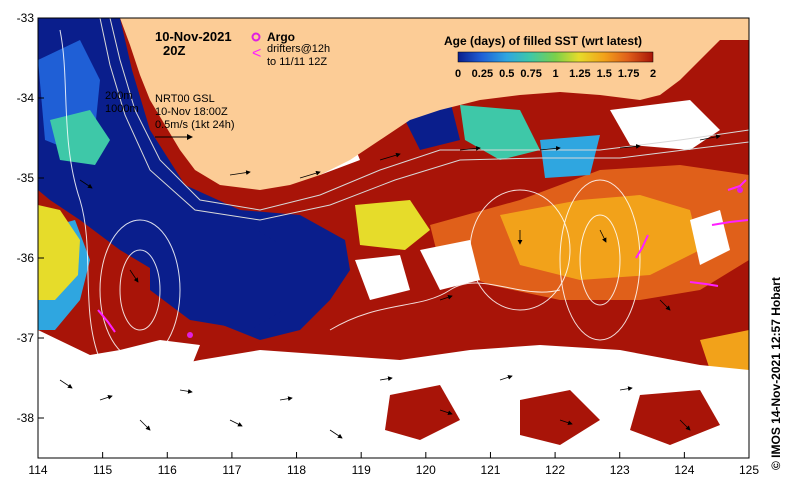 Image resolution: width=790 pixels, height=492 pixels. Describe the element at coordinates (653, 74) in the screenshot. I see `legend-tick-label: 2` at that location.